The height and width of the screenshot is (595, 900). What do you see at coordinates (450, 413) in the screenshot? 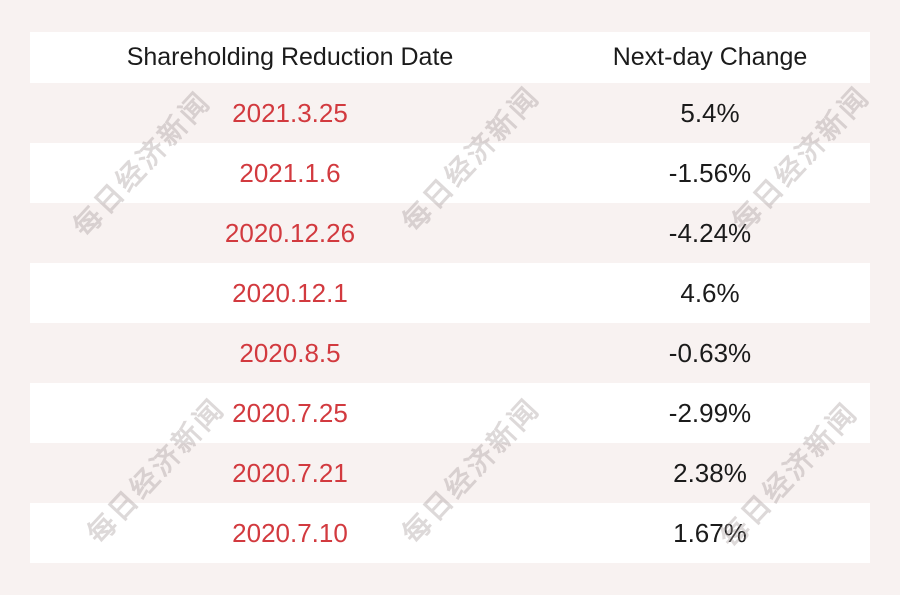
I see `table-row: 2020.7.25 -2.99%` at bounding box center [450, 413].